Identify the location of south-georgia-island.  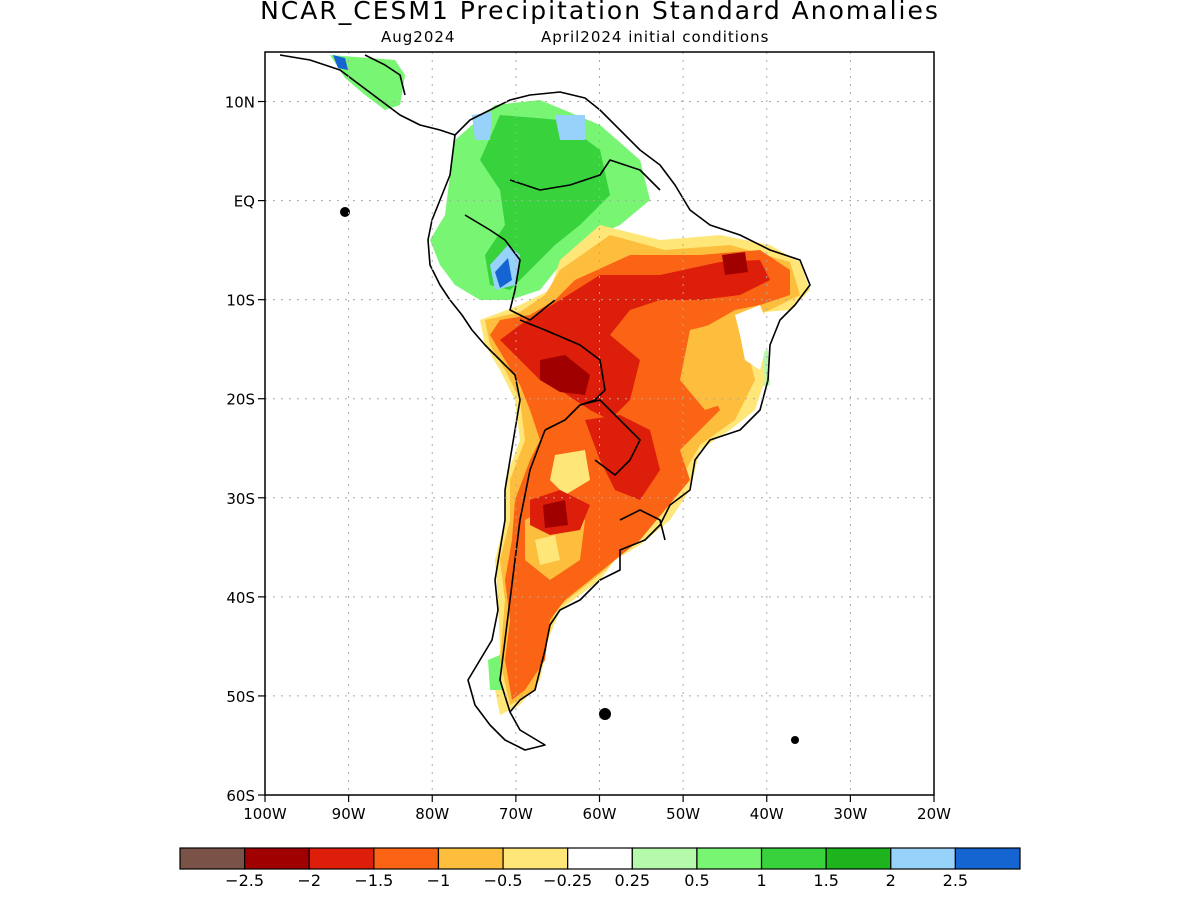
(795, 740).